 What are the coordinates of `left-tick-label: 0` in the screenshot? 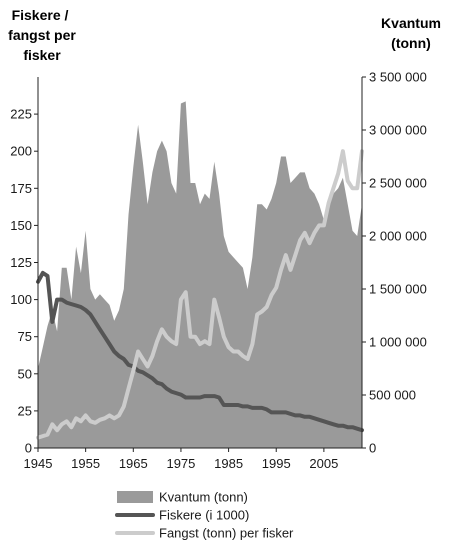 It's located at (28, 448).